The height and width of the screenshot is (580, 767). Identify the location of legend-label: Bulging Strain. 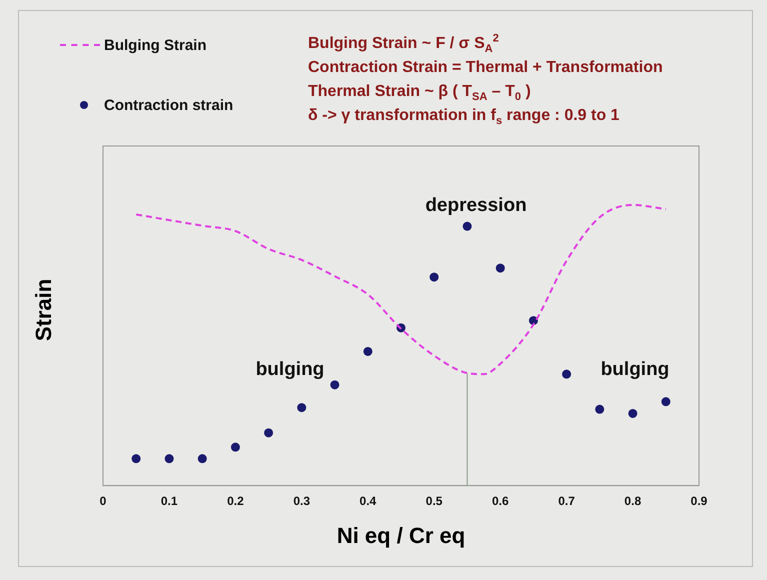
(155, 45).